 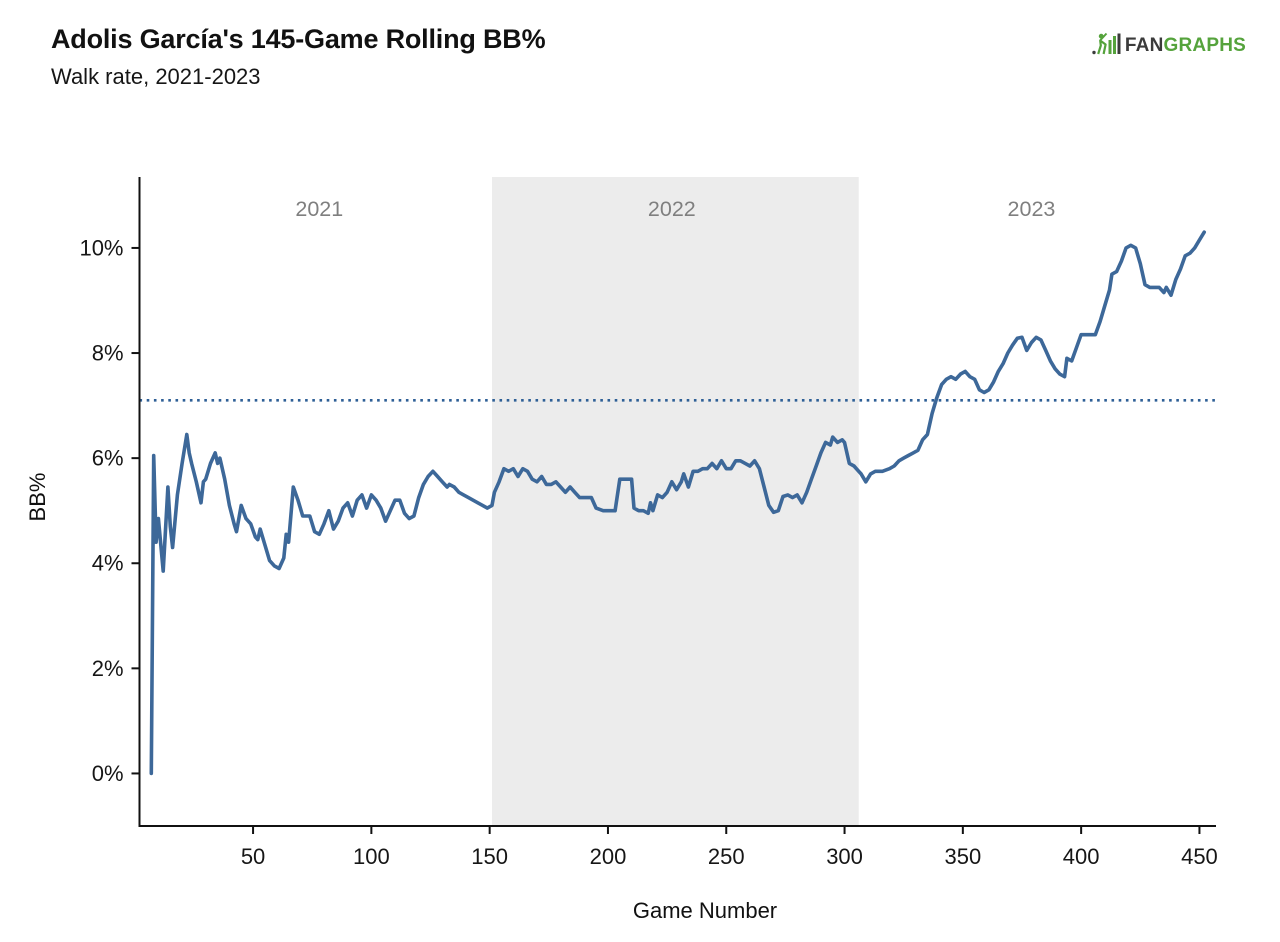 What do you see at coordinates (608, 856) in the screenshot?
I see `x-tick-label: 200` at bounding box center [608, 856].